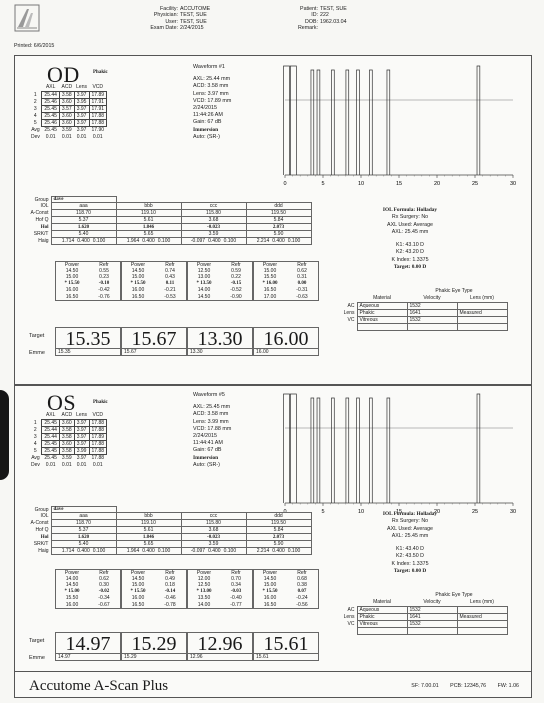 The image size is (544, 703). What do you see at coordinates (35, 436) in the screenshot?
I see `row-index: 3` at bounding box center [35, 436].